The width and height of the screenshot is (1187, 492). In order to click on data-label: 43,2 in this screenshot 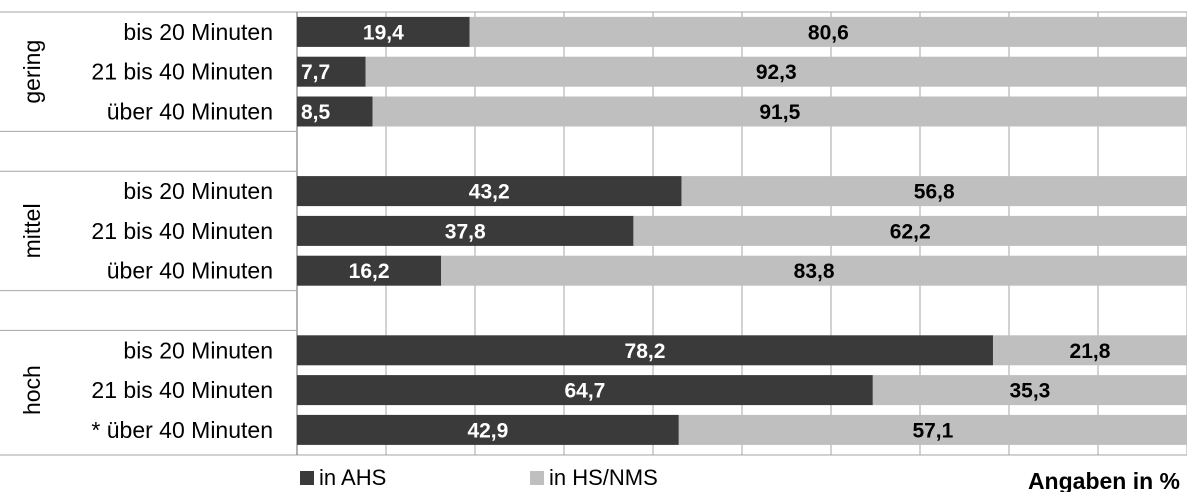, I will do `click(489, 192)`.